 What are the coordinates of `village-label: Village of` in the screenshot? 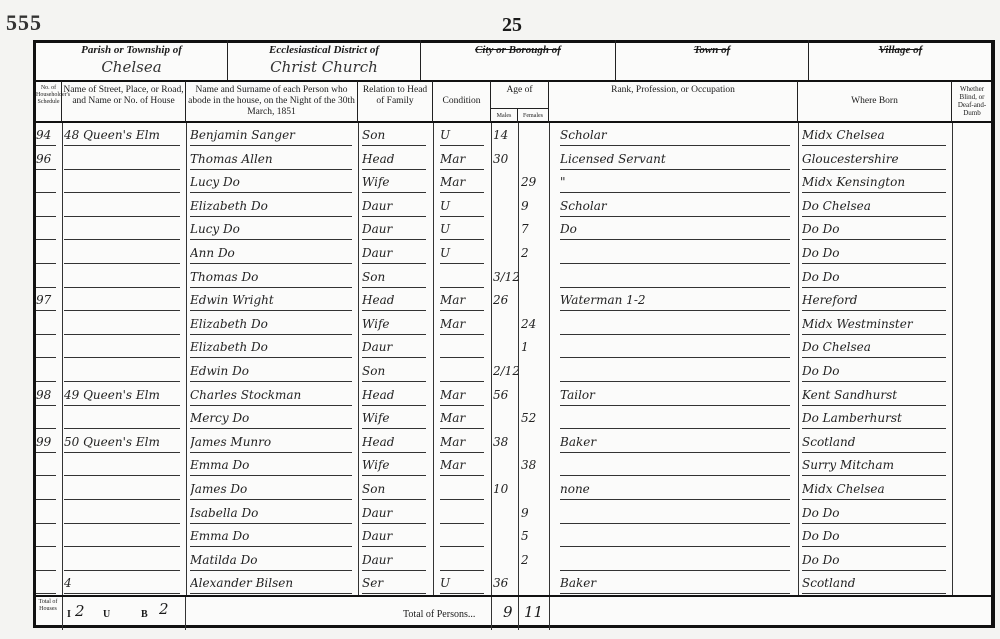 It's located at (900, 50).